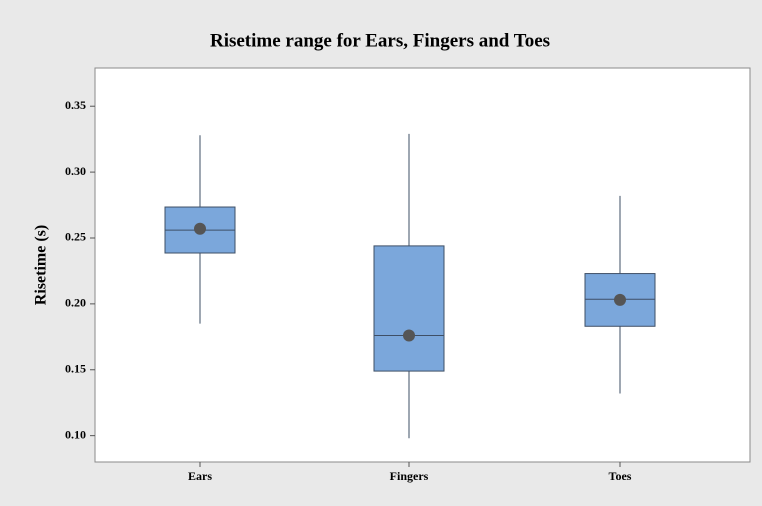 The image size is (762, 506). What do you see at coordinates (409, 308) in the screenshot?
I see `box` at bounding box center [409, 308].